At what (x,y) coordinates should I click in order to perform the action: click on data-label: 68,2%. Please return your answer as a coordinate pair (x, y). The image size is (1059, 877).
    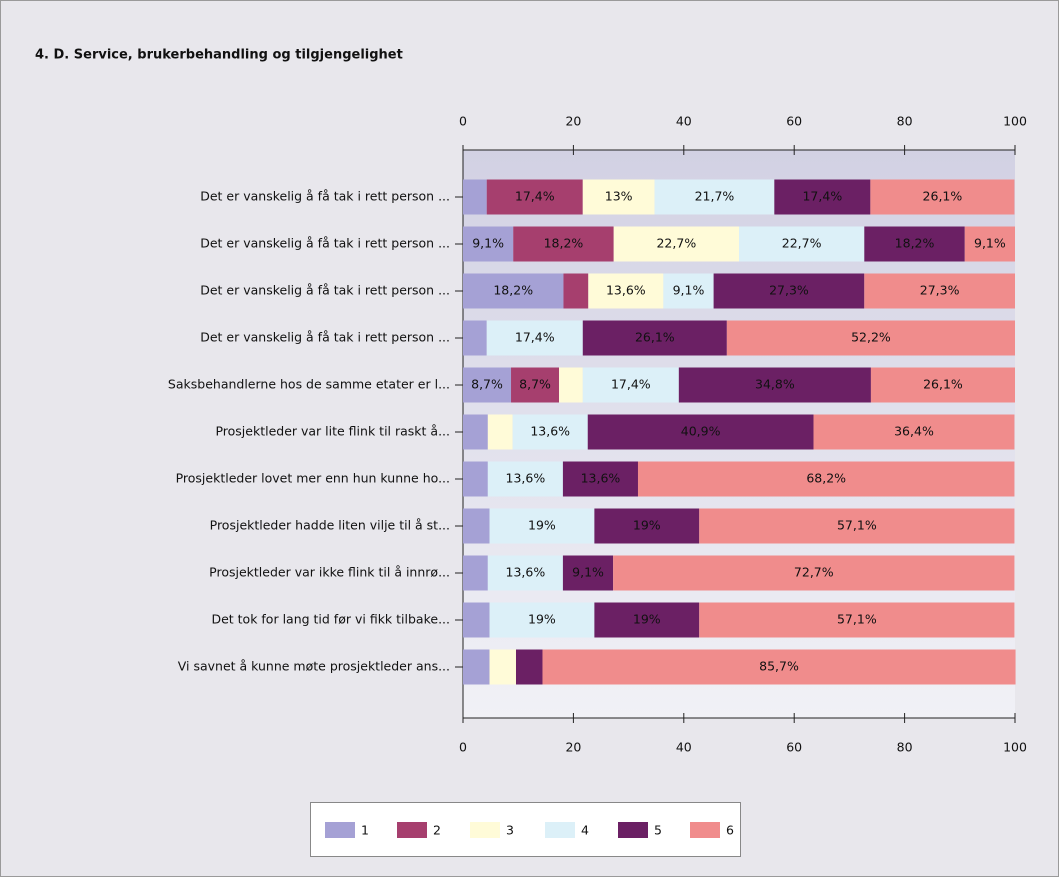
    Looking at the image, I should click on (826, 478).